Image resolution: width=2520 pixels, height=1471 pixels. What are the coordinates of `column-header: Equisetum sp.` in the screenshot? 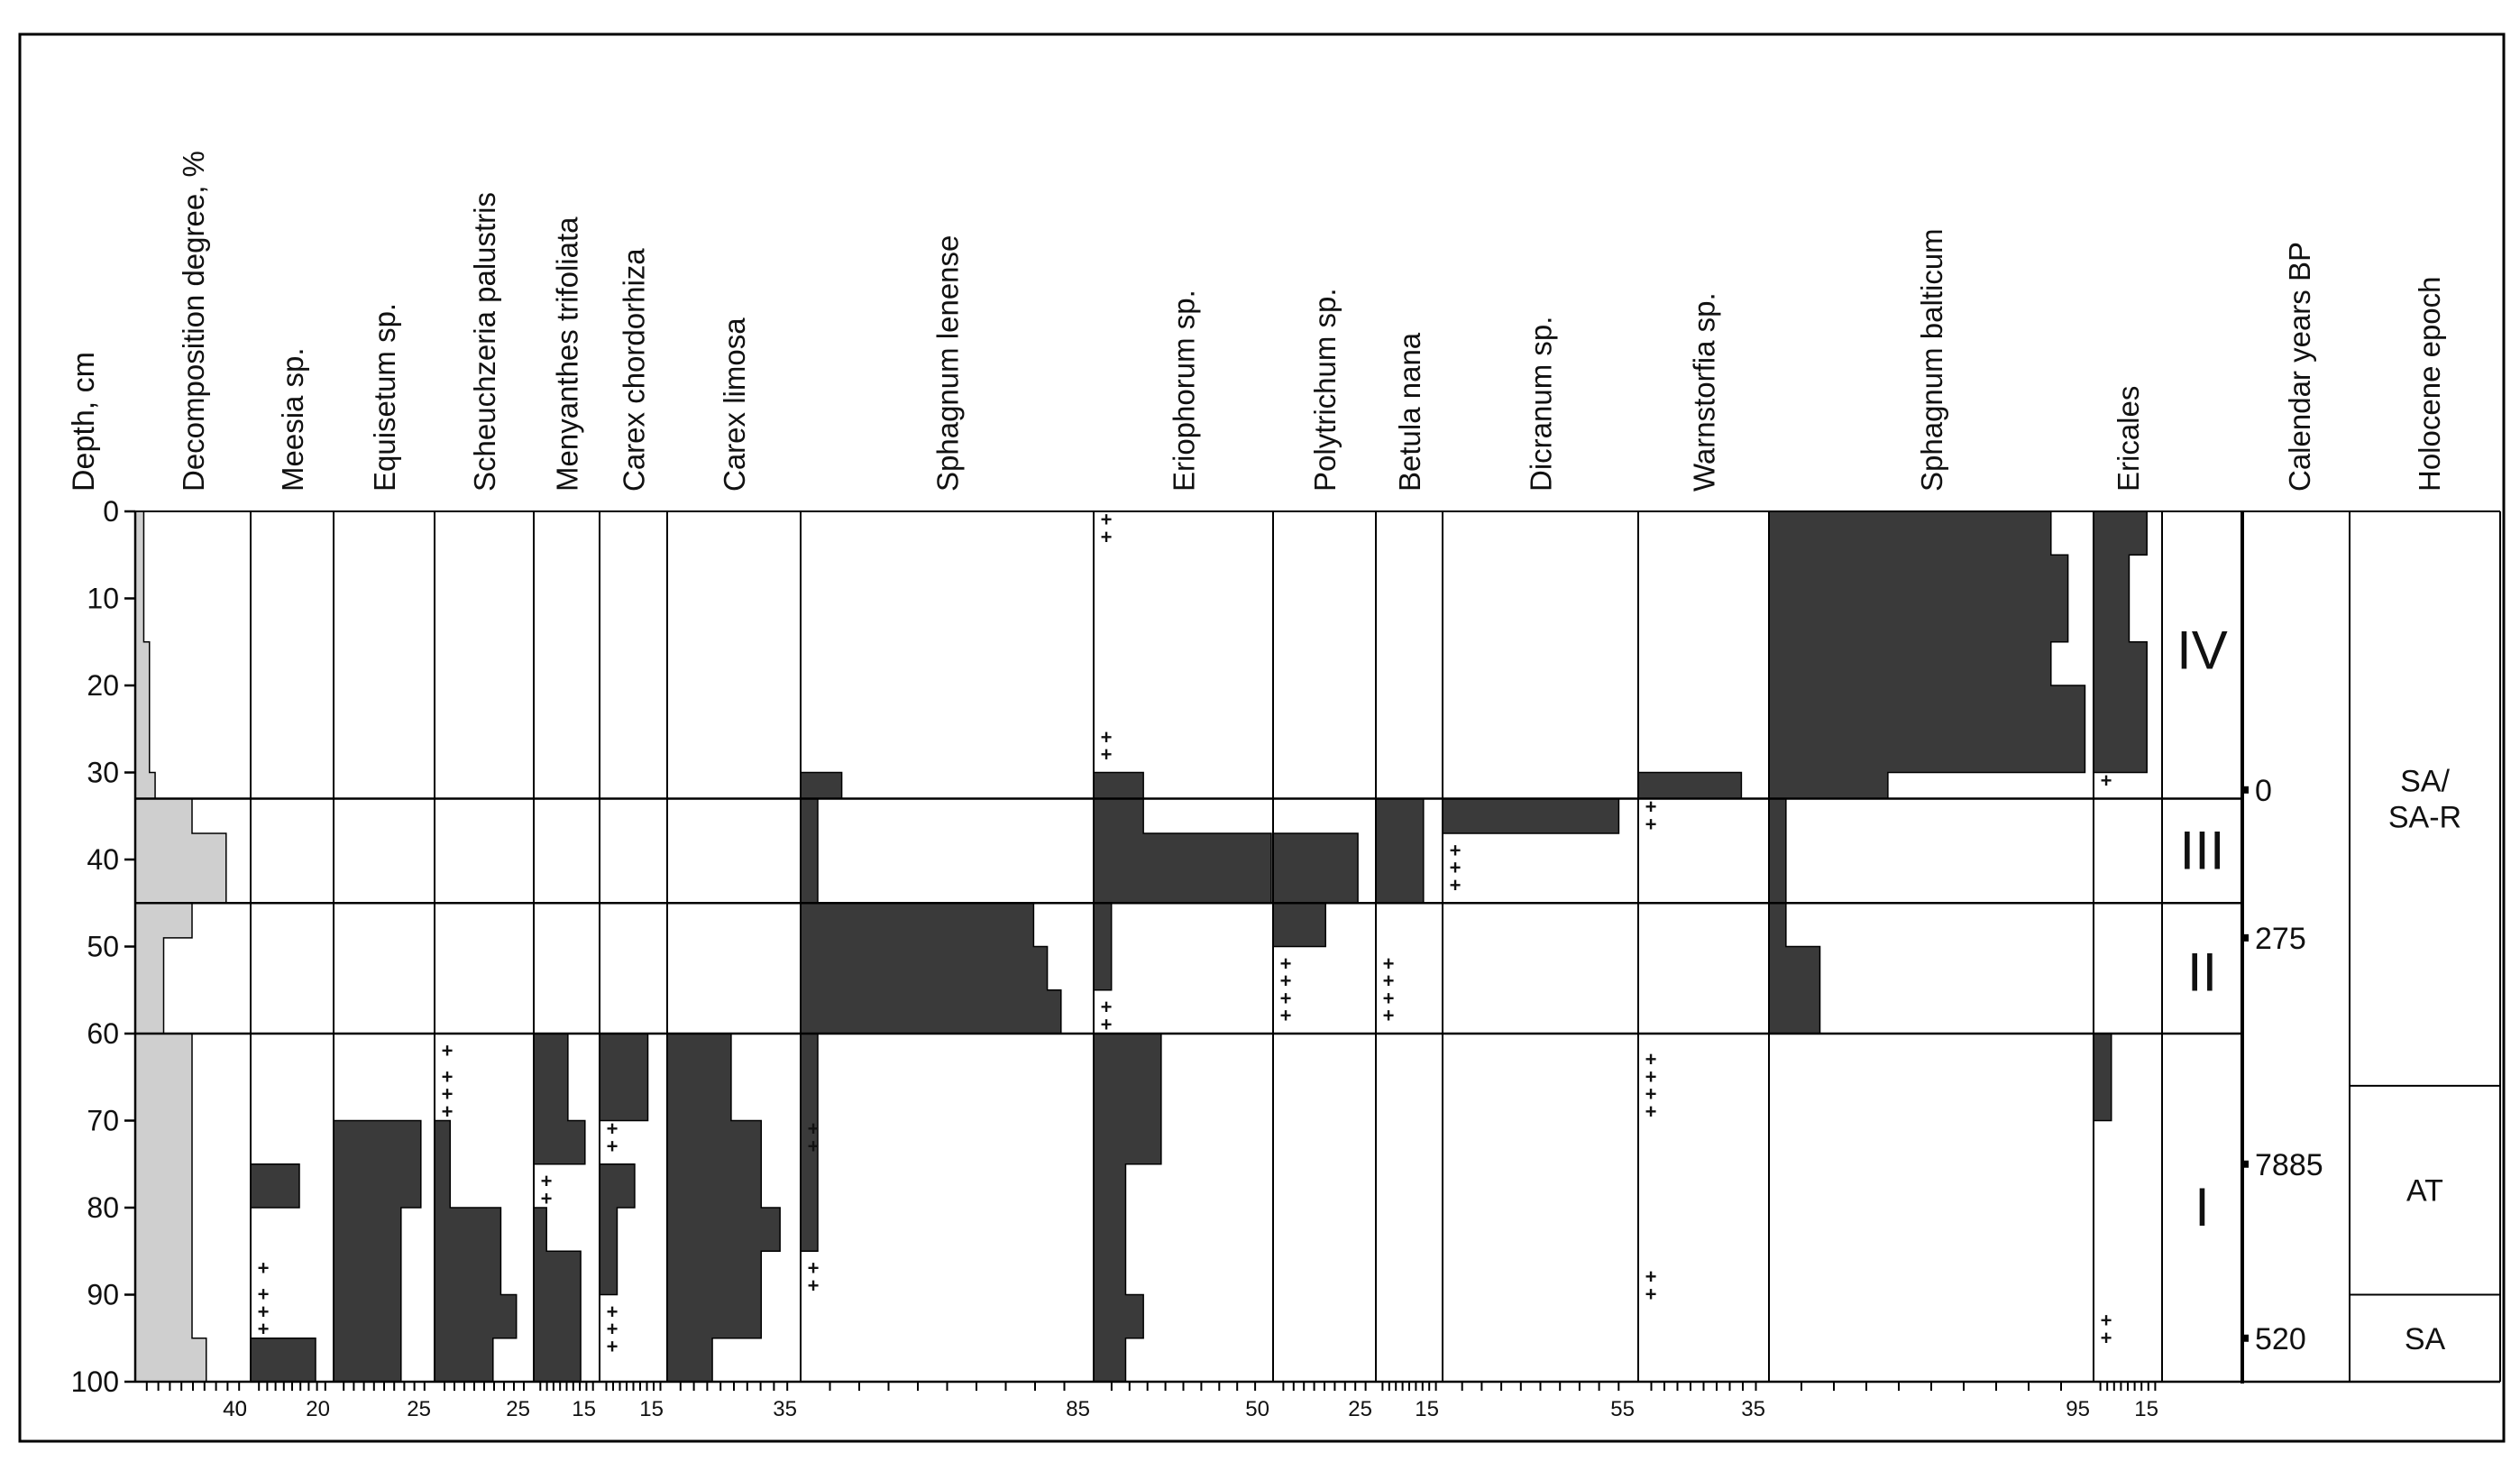 It's located at (385, 397).